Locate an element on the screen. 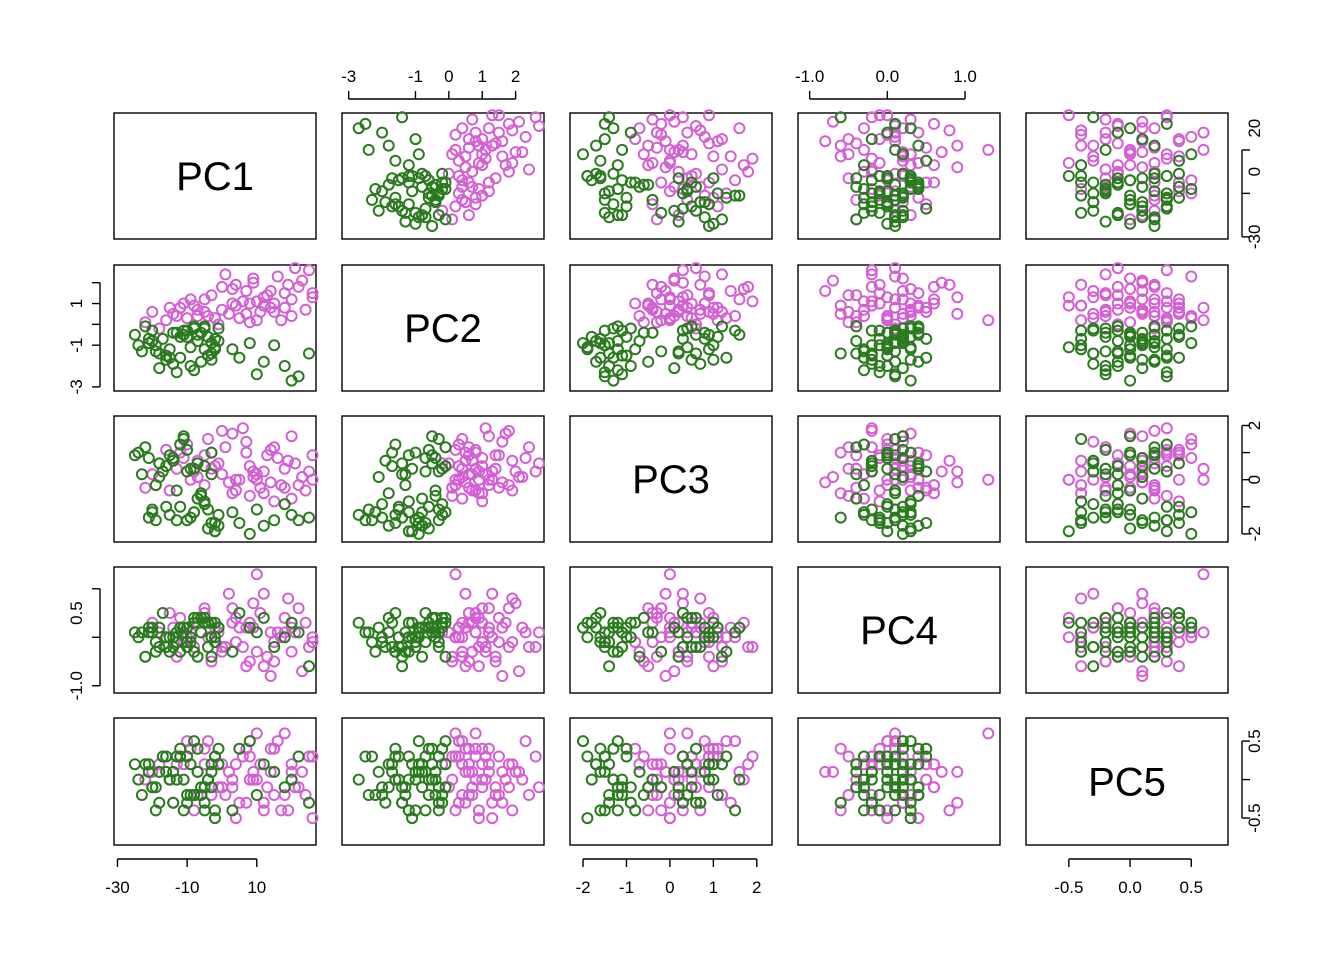  point-s1-5-pc5-pc2 is located at coordinates (468, 748).